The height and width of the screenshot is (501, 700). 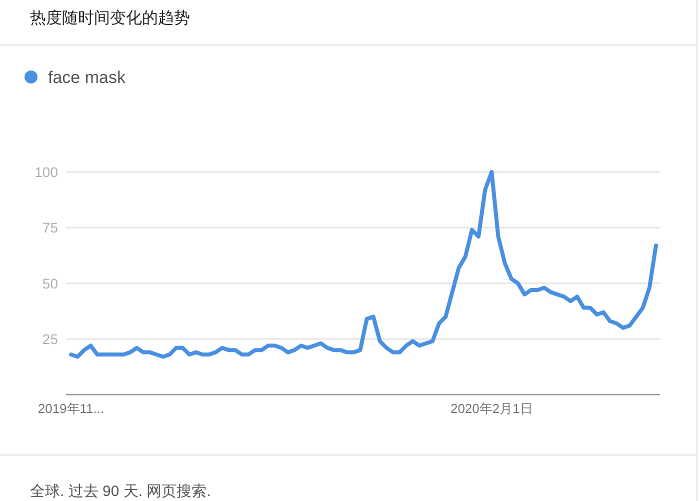 I want to click on legend-item: face mask, so click(x=75, y=77).